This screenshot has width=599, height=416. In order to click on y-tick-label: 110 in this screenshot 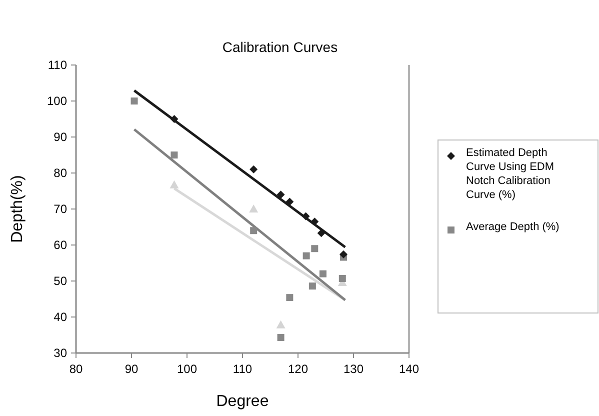, I will do `click(58, 65)`.